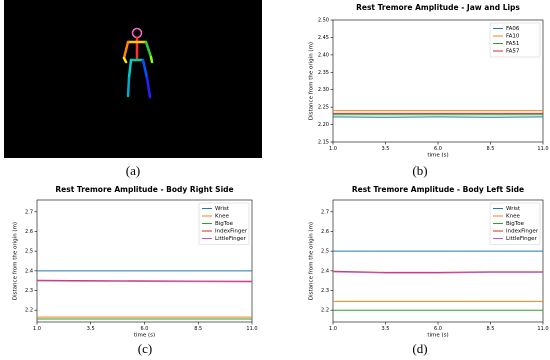  What do you see at coordinates (438, 7) in the screenshot?
I see `chart-title: Rest Tremore Amplitude - Jaw and Lips` at bounding box center [438, 7].